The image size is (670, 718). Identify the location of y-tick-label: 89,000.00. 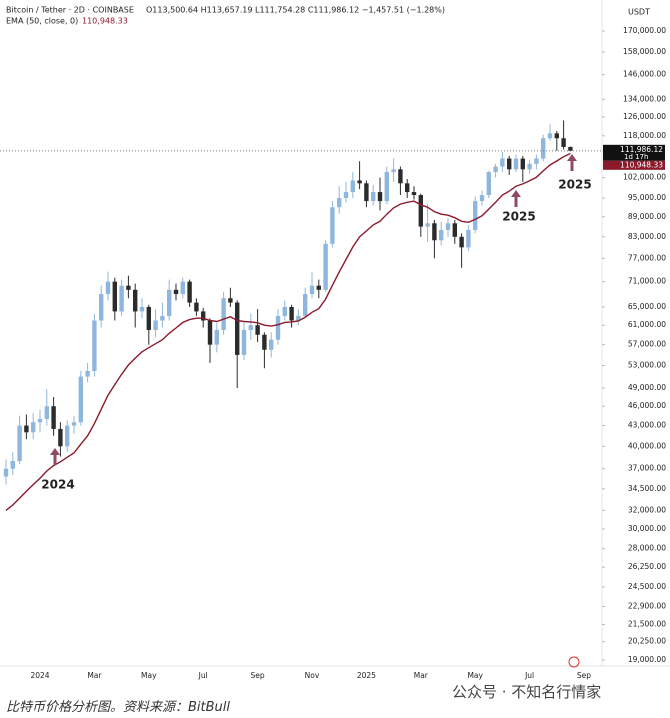
(647, 216).